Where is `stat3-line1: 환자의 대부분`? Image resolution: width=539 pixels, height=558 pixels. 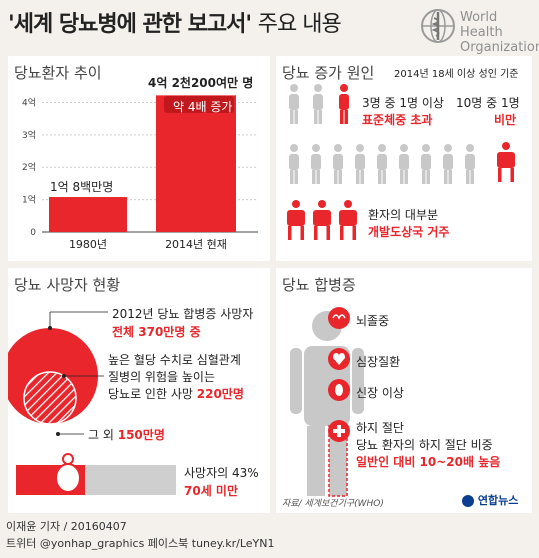
stat3-line1: 환자의 대부분 is located at coordinates (403, 215).